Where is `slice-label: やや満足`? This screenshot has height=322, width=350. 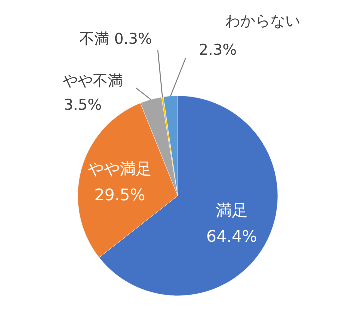
slice-label: やや満足 is located at coordinates (120, 169).